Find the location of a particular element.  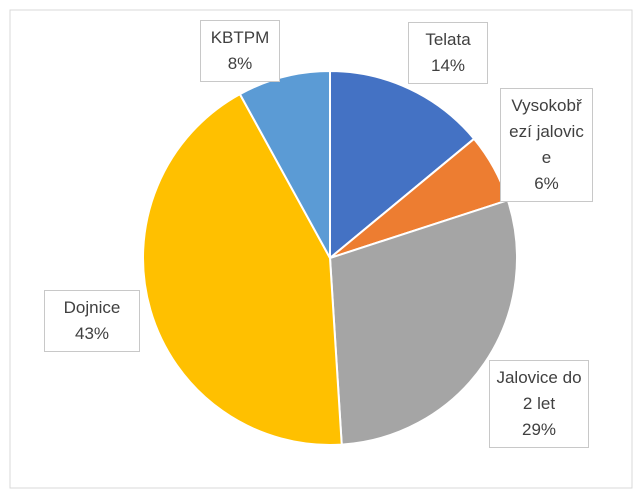

label-category: Jalovice do 2 let is located at coordinates (539, 390).